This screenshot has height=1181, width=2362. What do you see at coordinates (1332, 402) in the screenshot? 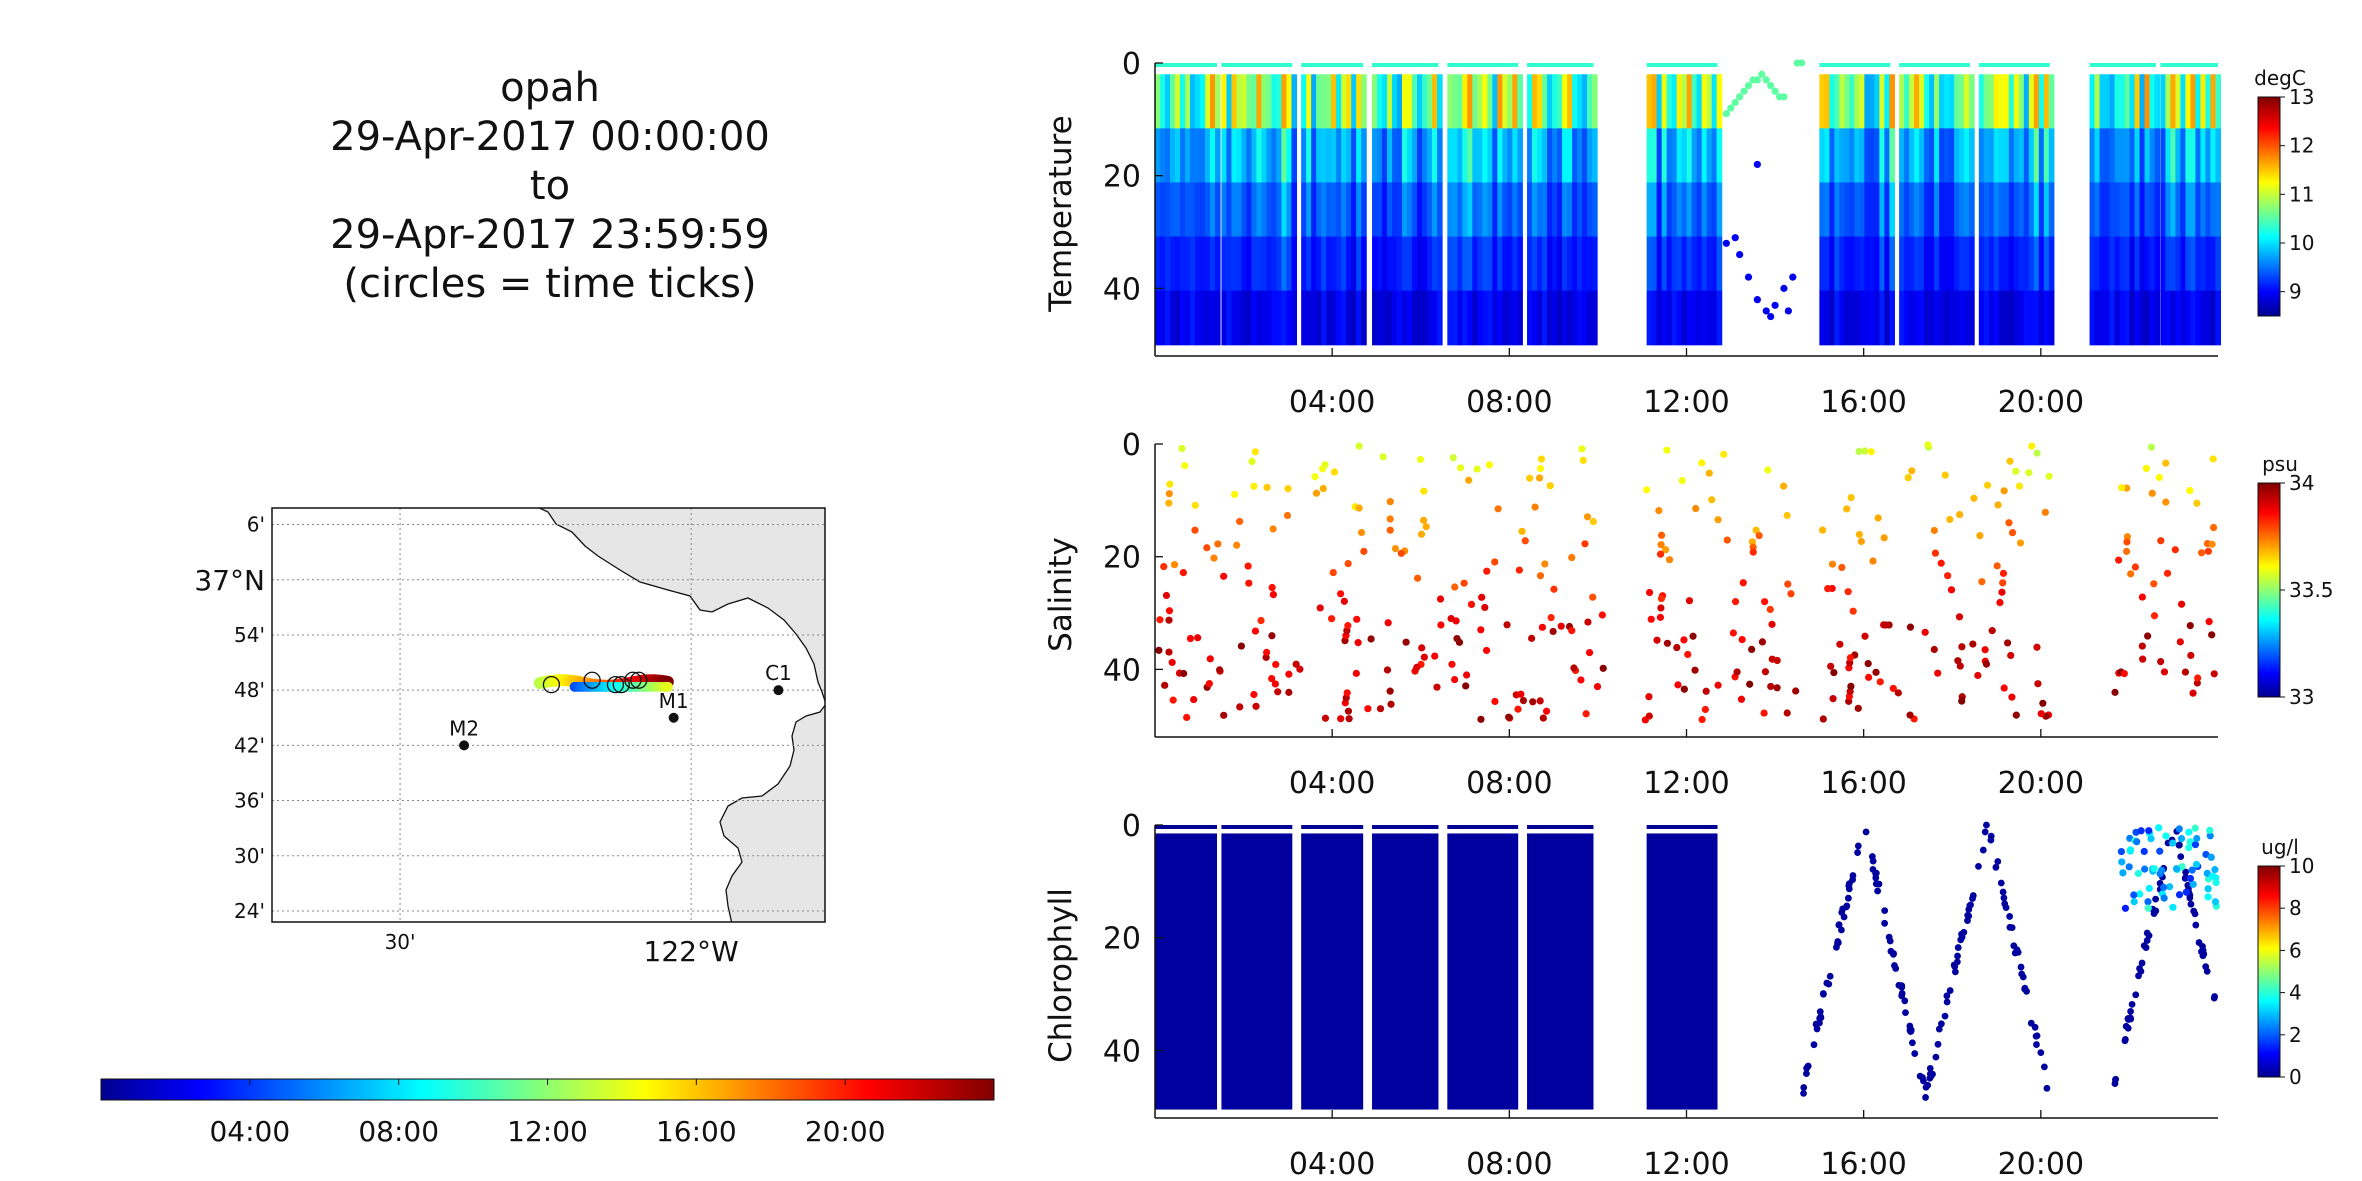
I see `x-tick-label: 04:00` at bounding box center [1332, 402].